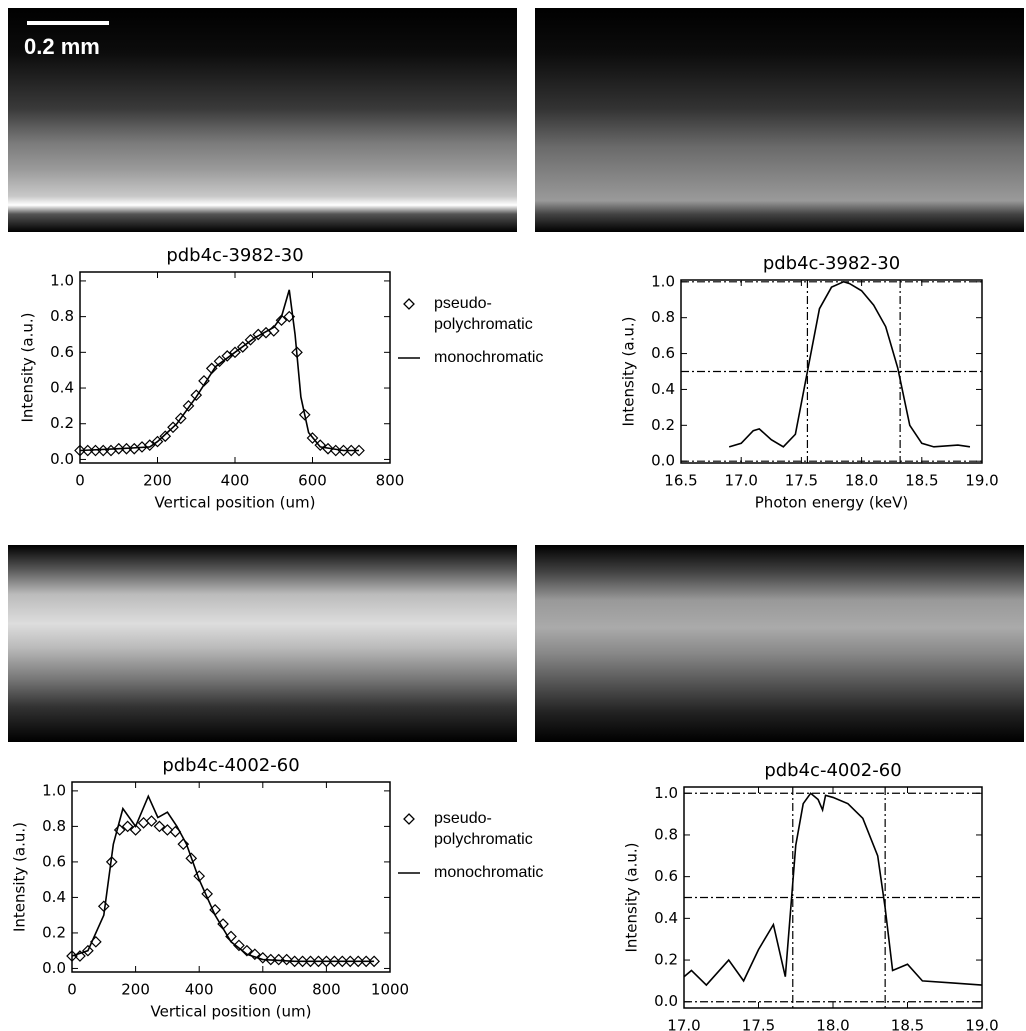 This screenshot has height=1031, width=1026. Describe the element at coordinates (832, 1024) in the screenshot. I see `x-tick-label: 18.0` at that location.